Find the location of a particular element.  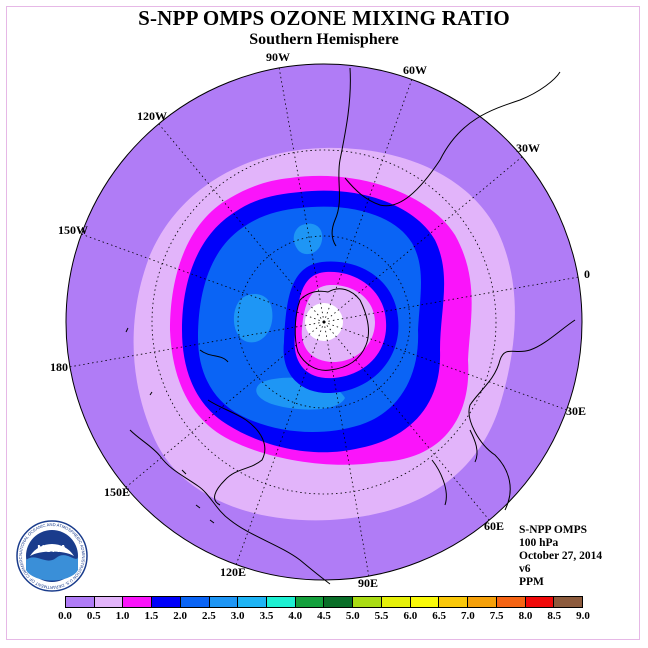

colorbar-tick-label: 1.0 is located at coordinates (122, 616).